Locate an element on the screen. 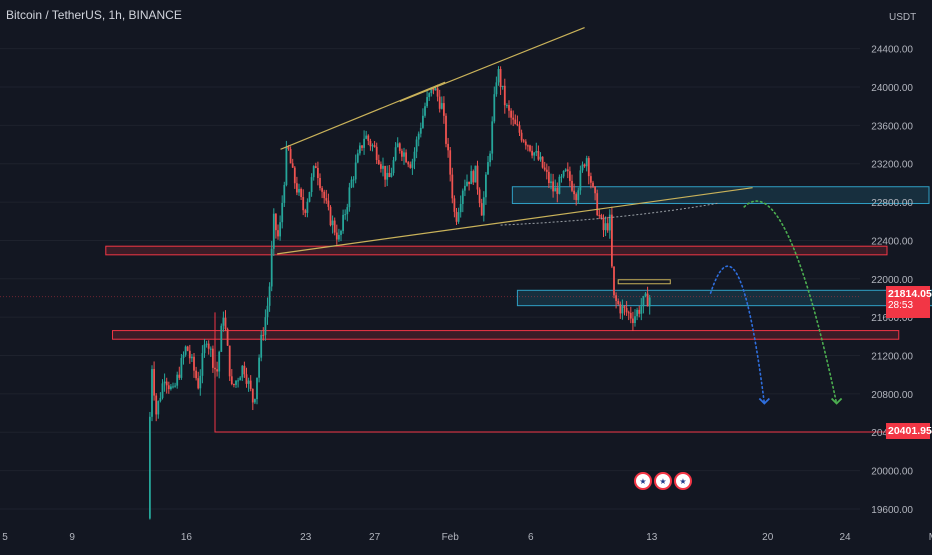 This screenshot has height=555, width=932. y-tick-label: 21600.00 is located at coordinates (892, 318).